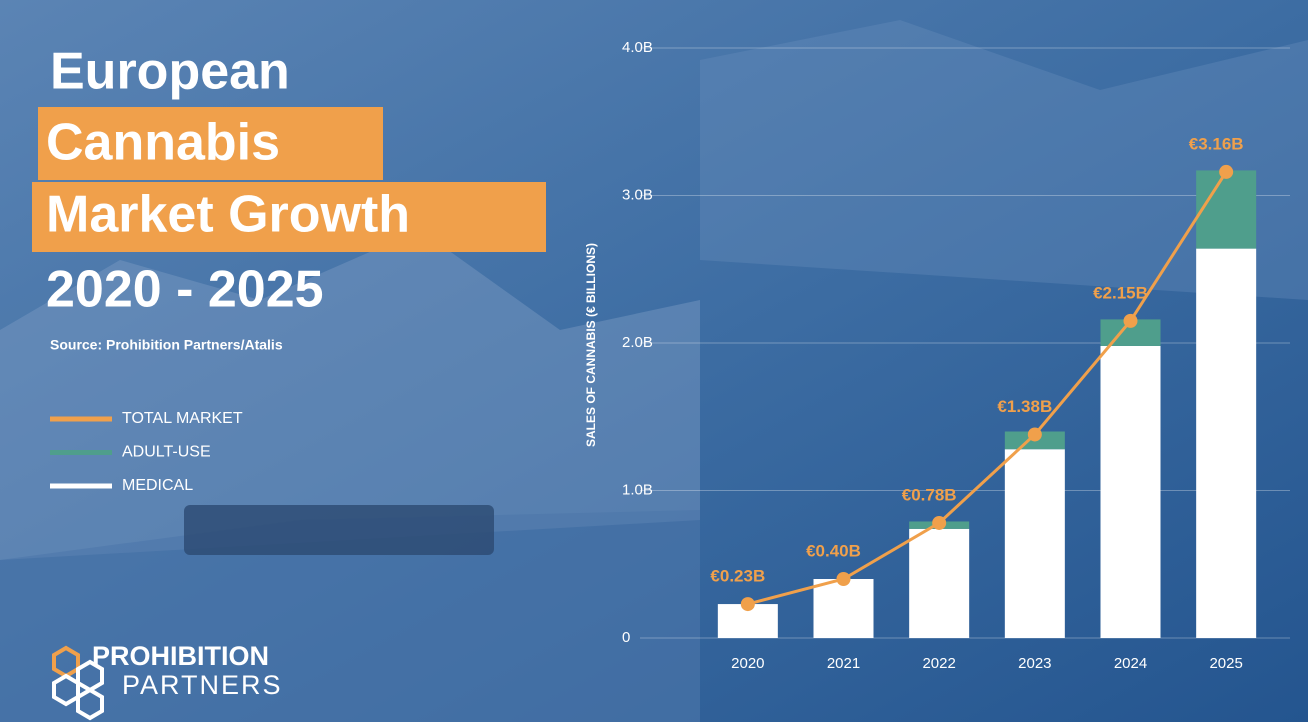 The width and height of the screenshot is (1308, 722). I want to click on data-label: €1.38B, so click(1024, 406).